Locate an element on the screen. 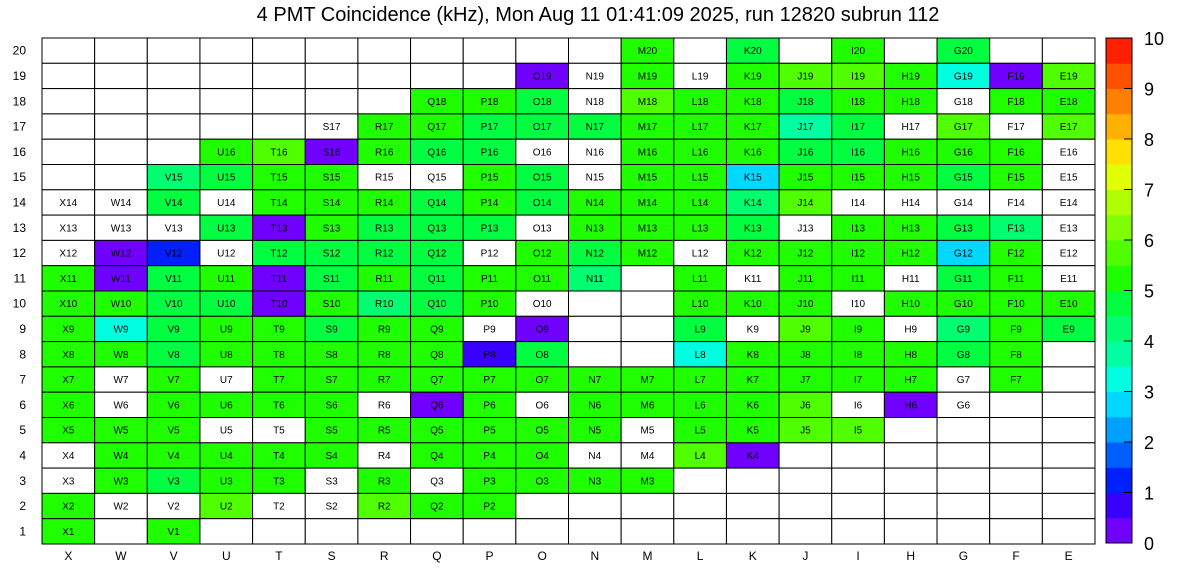 The height and width of the screenshot is (572, 1196). y-tick-label: 9 is located at coordinates (22, 329).